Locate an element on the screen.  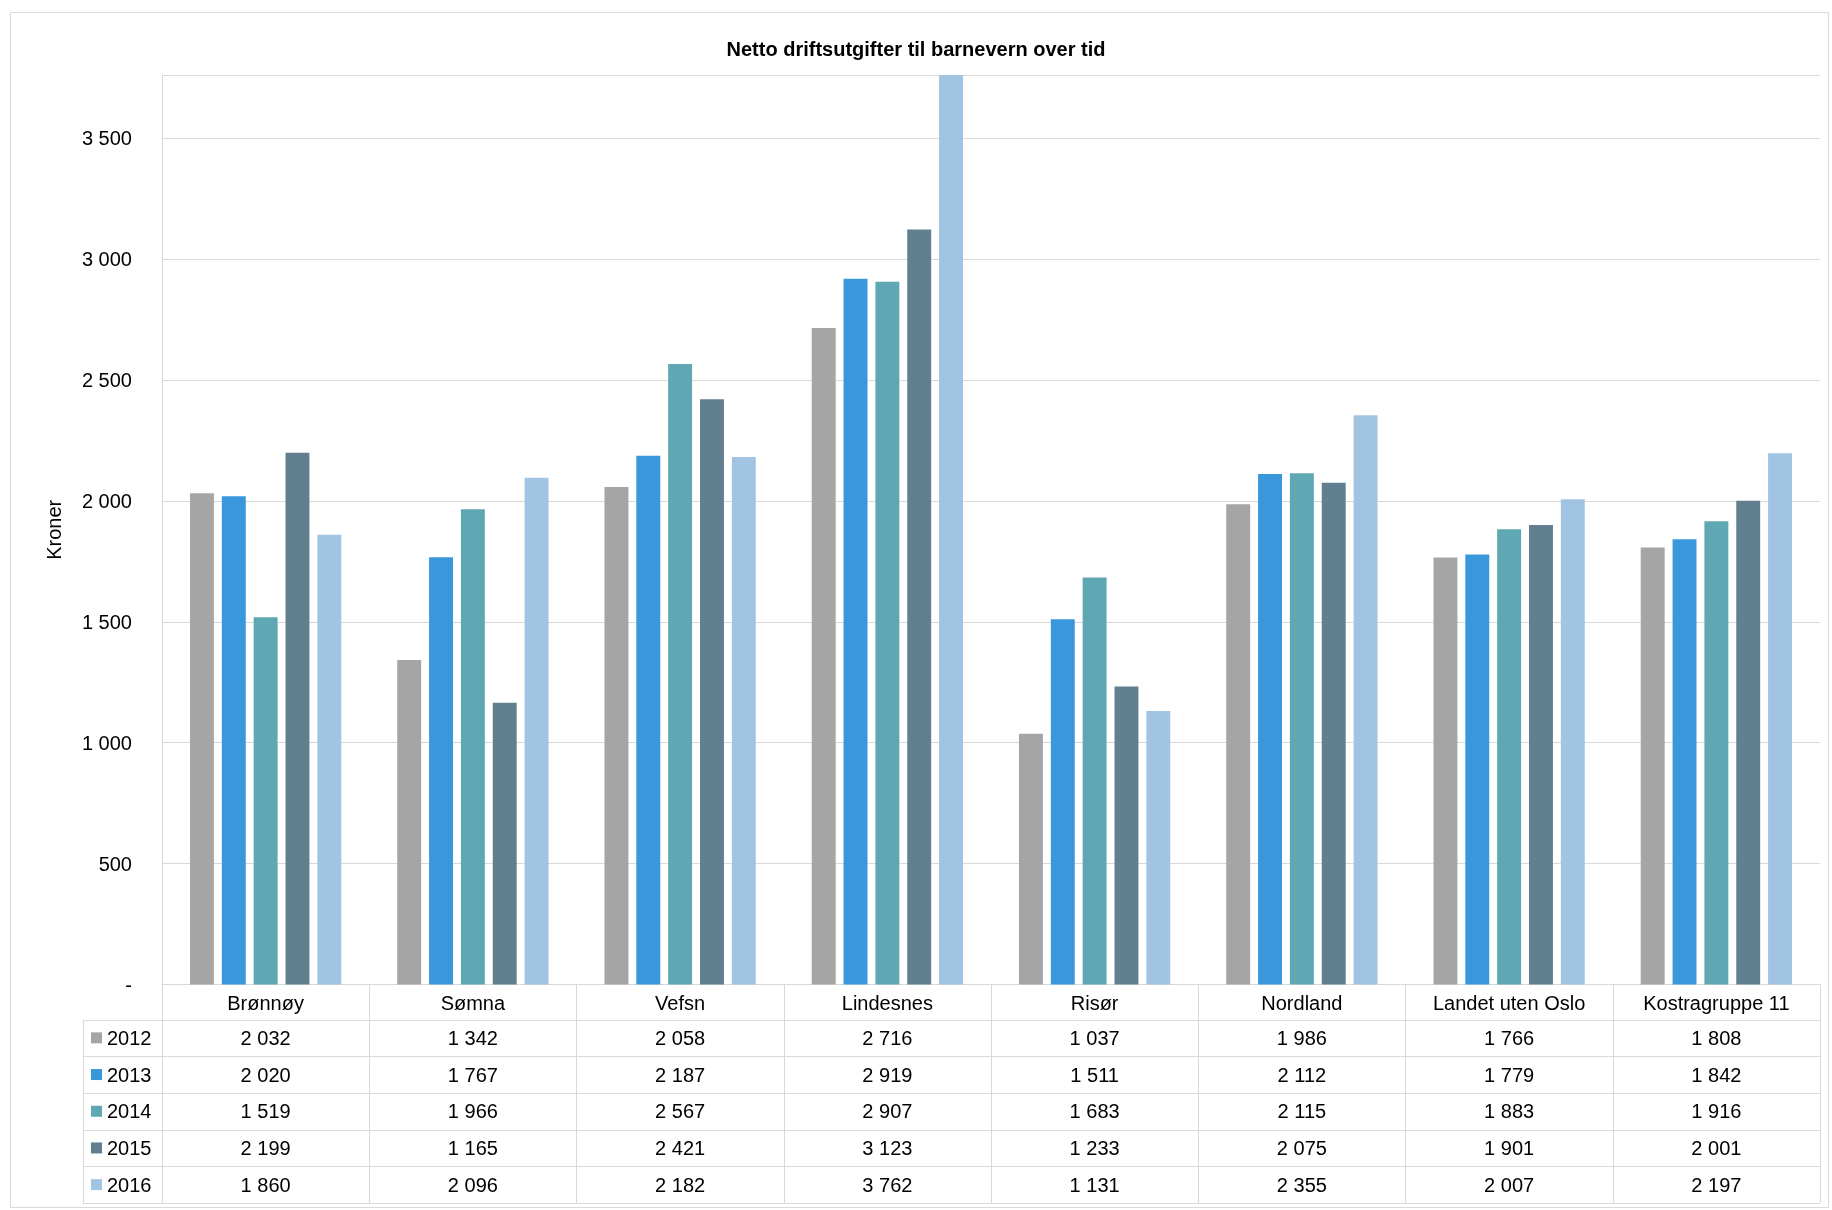
x-tick-label: Lindesnes is located at coordinates (887, 1002).